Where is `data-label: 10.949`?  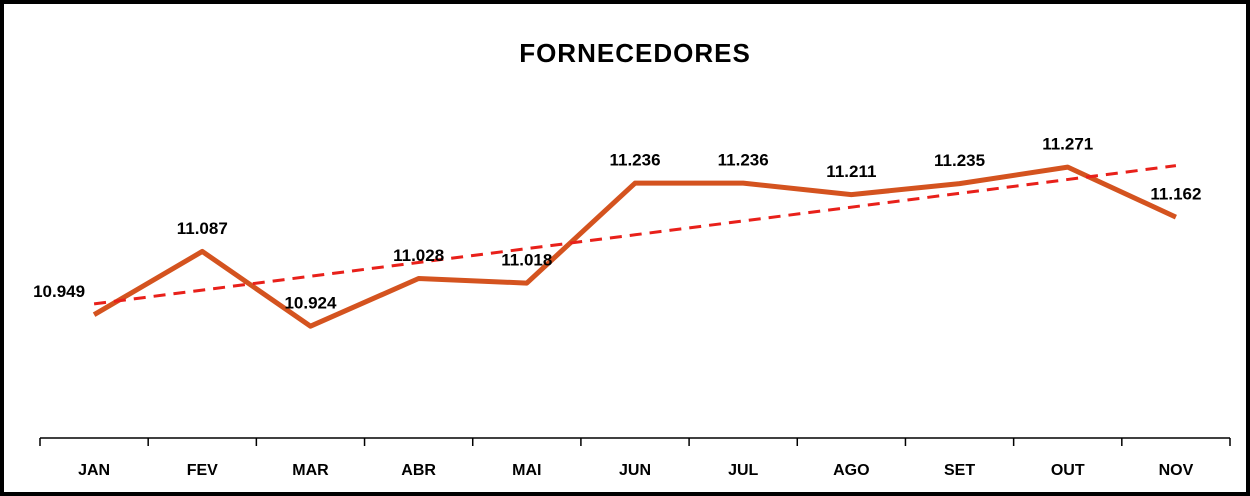
data-label: 10.949 is located at coordinates (59, 291).